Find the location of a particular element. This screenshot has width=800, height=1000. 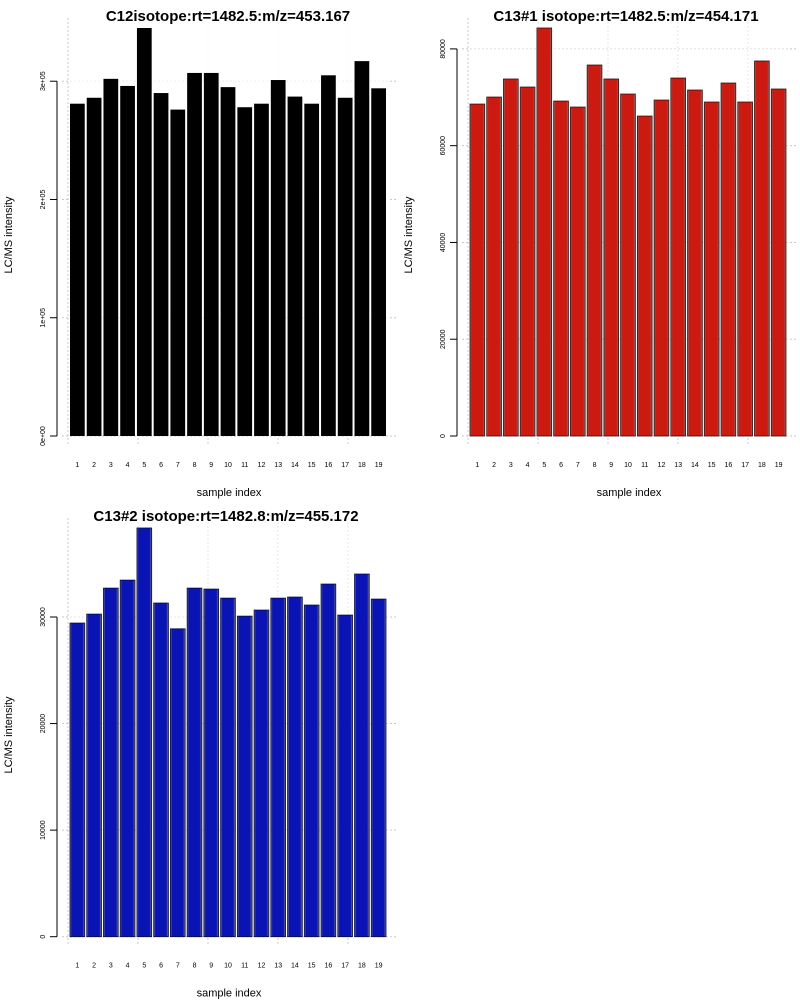

y-tick-label: 60000 is located at coordinates (443, 146).